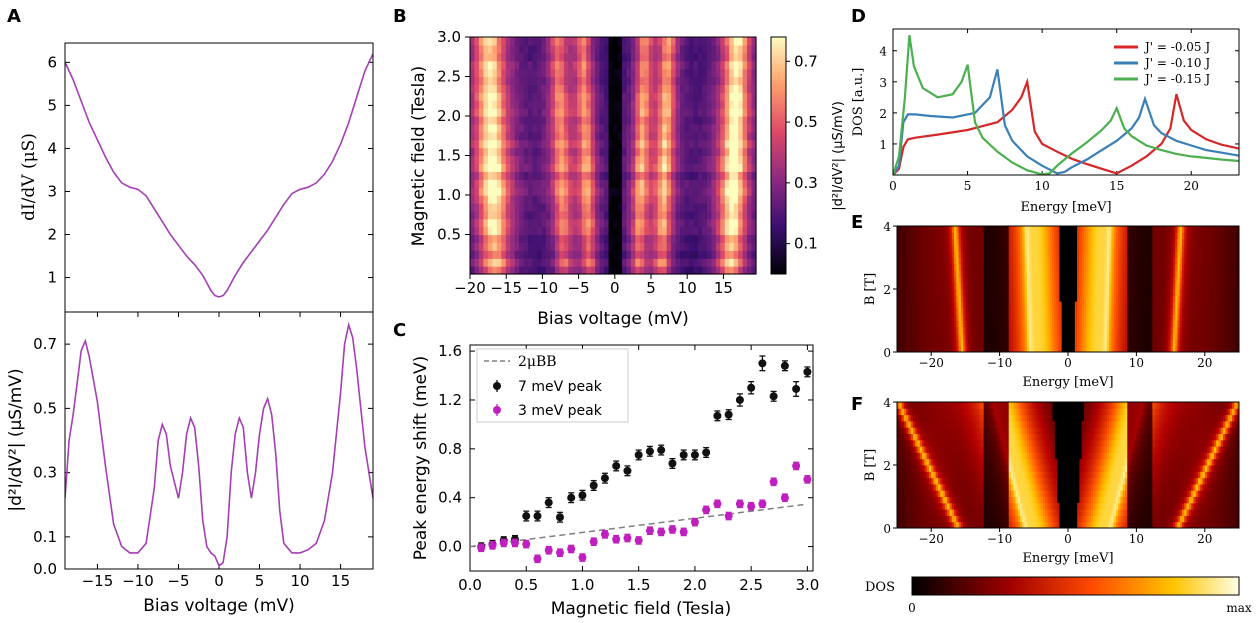  What do you see at coordinates (883, 83) in the screenshot?
I see `panel-d-ytick-label: 3` at bounding box center [883, 83].